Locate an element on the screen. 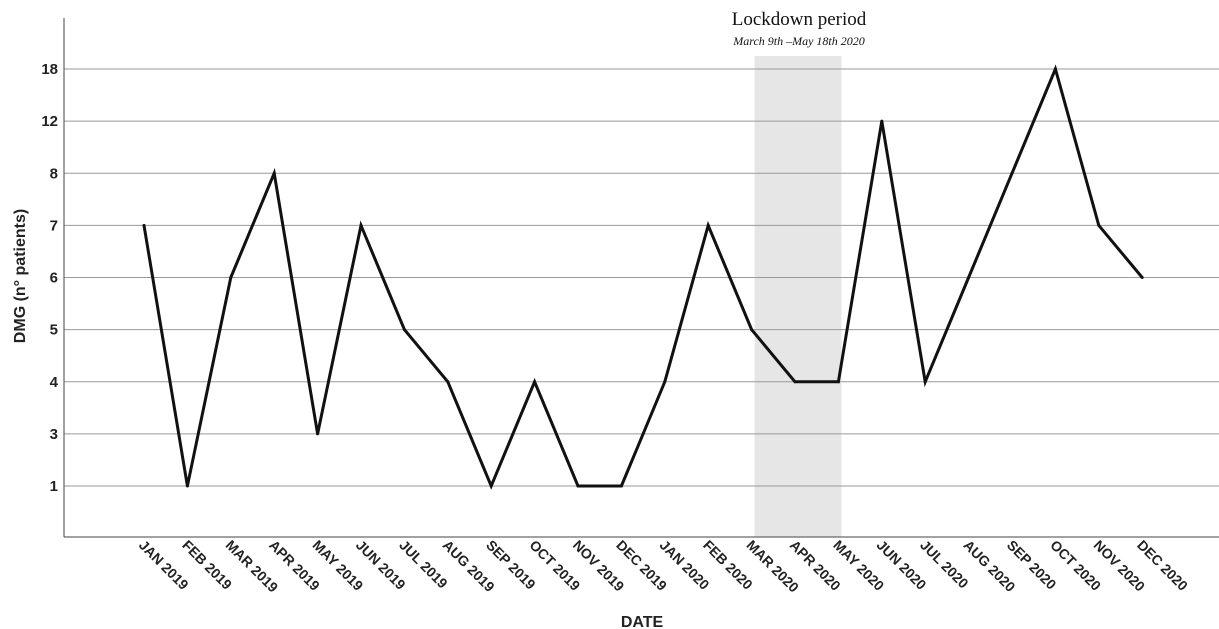  y-tick-label: 4 is located at coordinates (54, 382).